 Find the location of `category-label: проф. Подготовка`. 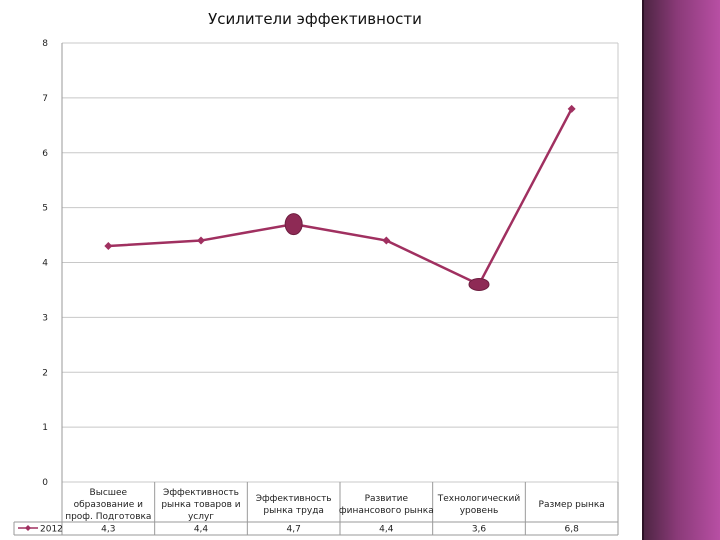

category-label: проф. Подготовка is located at coordinates (108, 517).